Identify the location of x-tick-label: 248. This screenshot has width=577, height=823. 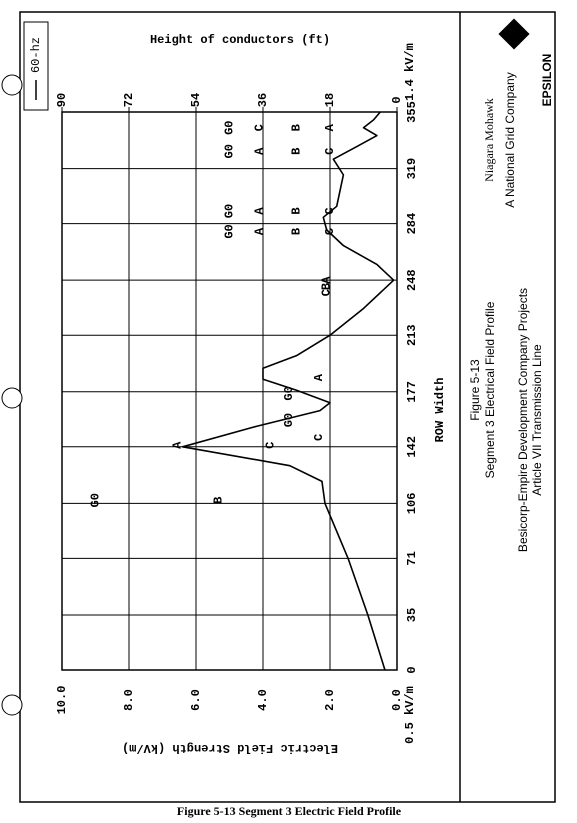
(412, 280).